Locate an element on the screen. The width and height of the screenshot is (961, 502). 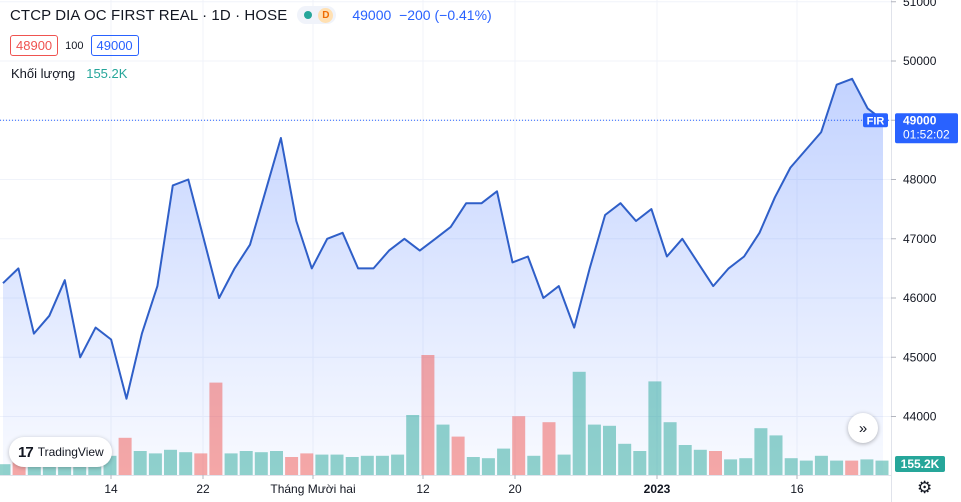
price-tag-box is located at coordinates (926, 128).